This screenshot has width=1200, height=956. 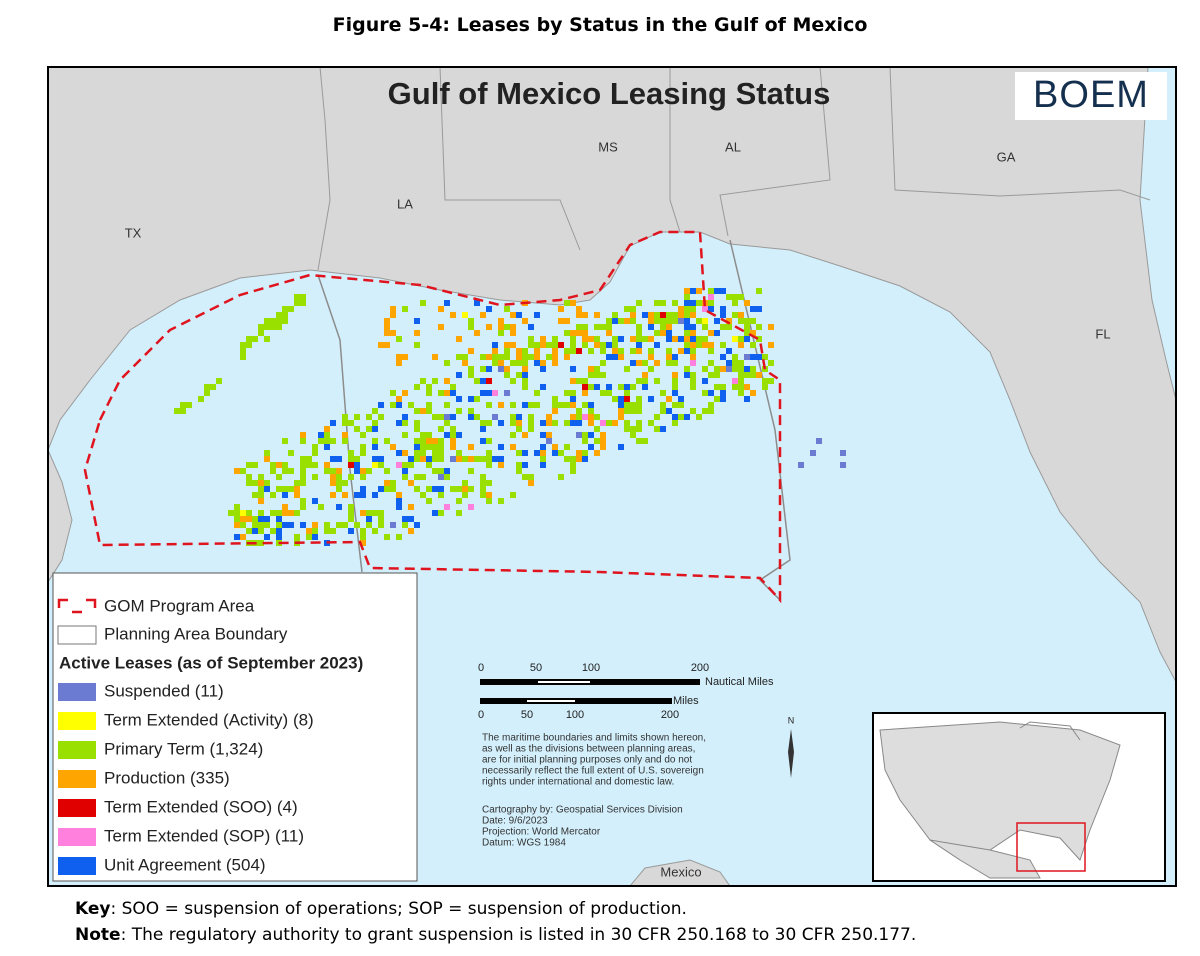 What do you see at coordinates (554, 420) in the screenshot?
I see `planning-boundaries` at bounding box center [554, 420].